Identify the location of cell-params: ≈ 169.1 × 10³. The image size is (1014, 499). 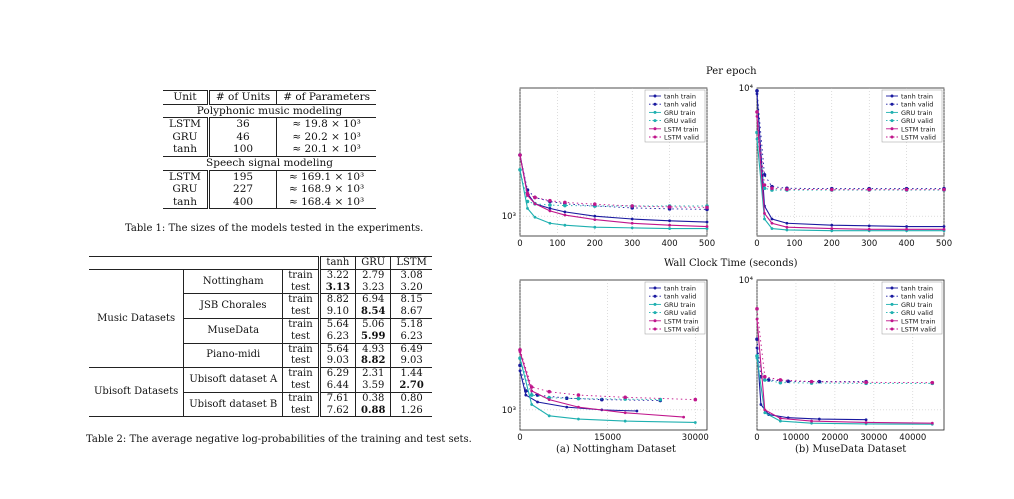
(326, 176).